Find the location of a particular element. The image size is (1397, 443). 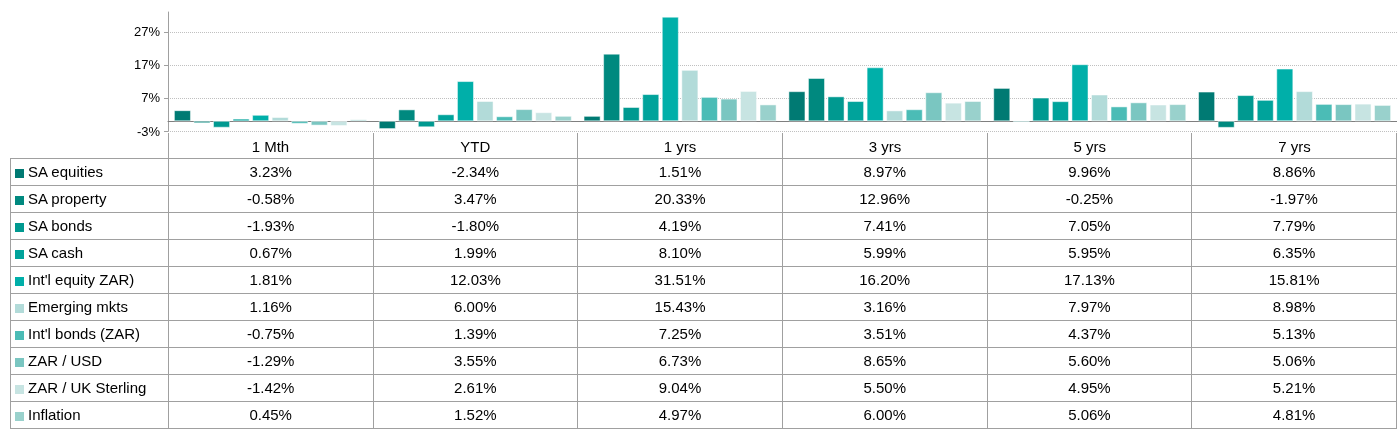

data-label: -1.29% is located at coordinates (270, 360).